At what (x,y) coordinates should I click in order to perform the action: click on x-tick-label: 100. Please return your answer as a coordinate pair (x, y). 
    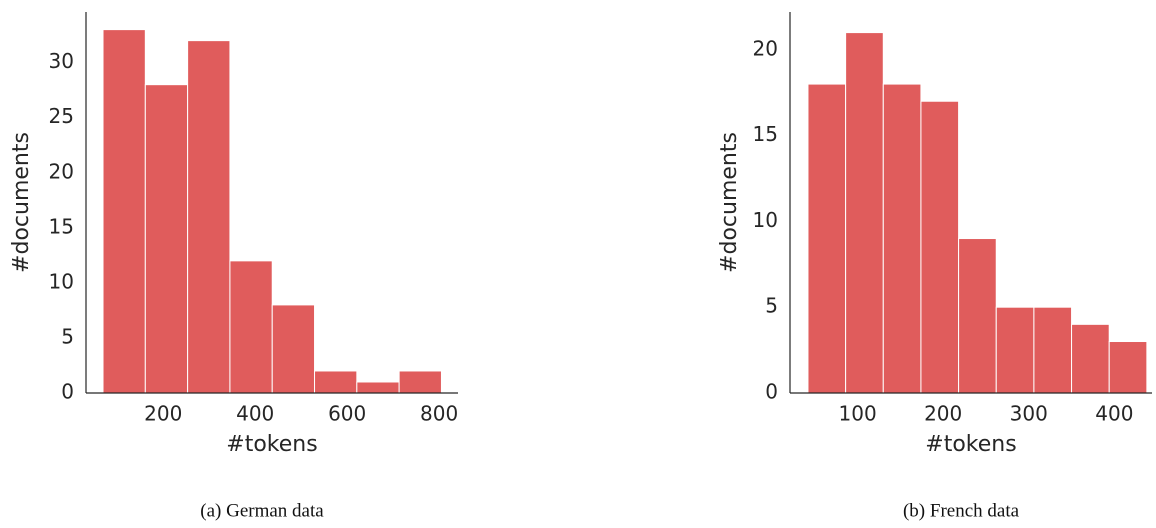
    Looking at the image, I should click on (858, 414).